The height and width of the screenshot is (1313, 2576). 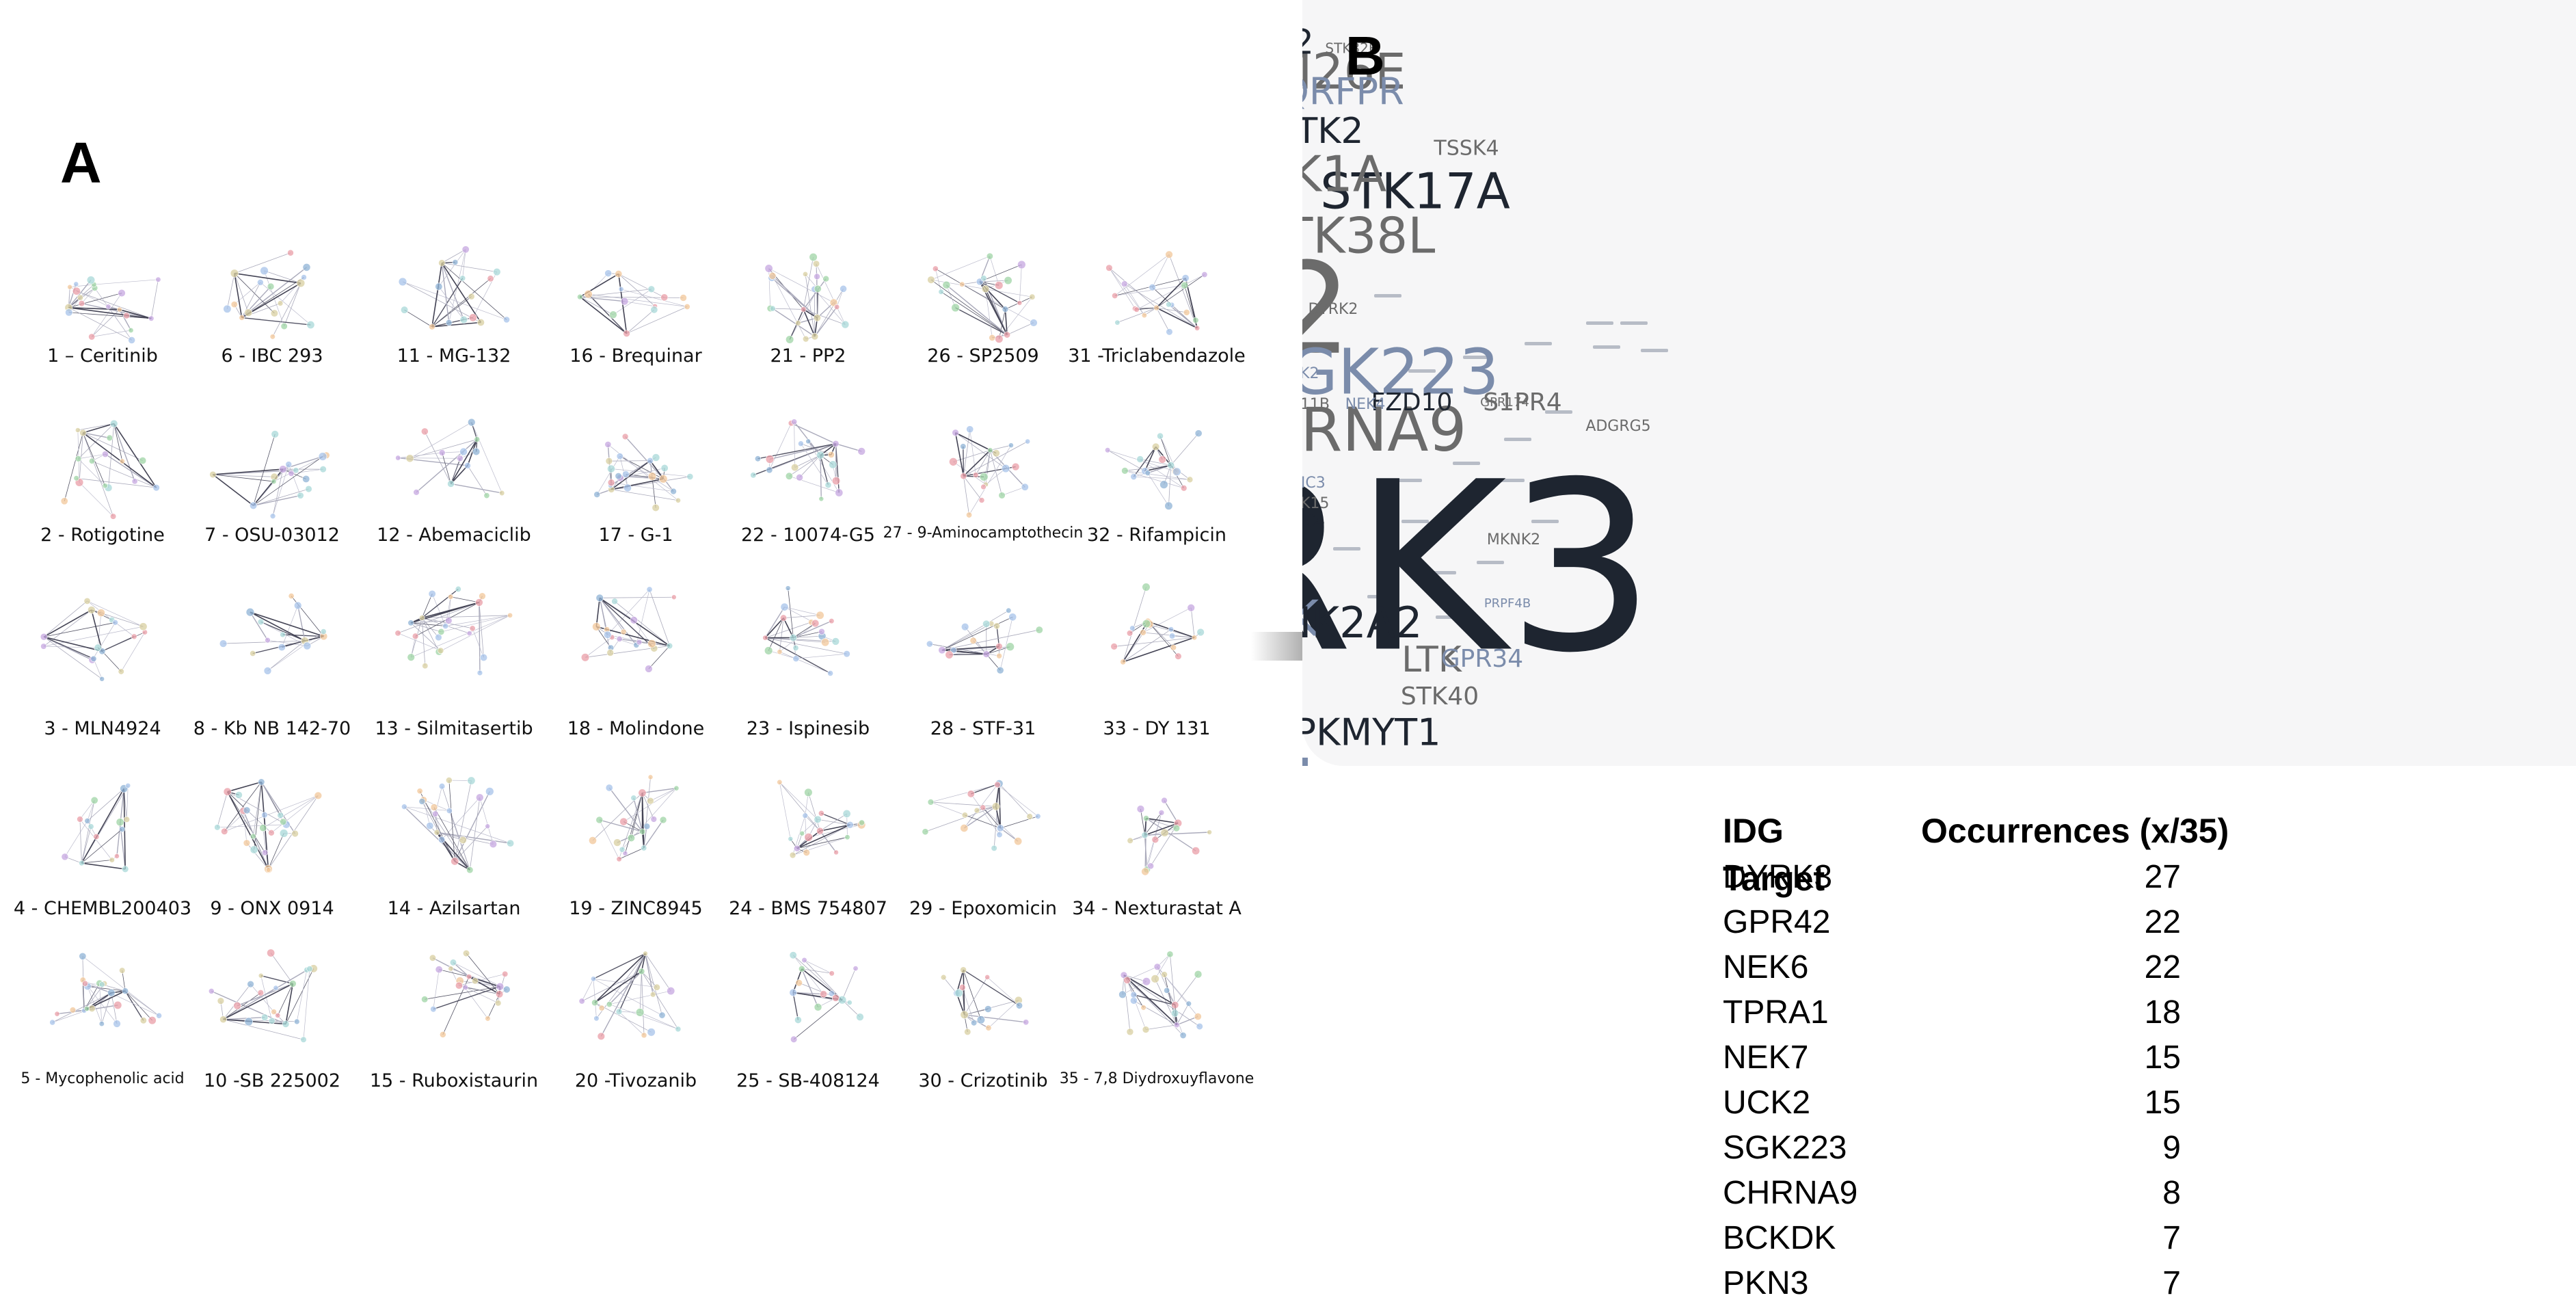 What do you see at coordinates (1311, 619) in the screenshot?
I see `cloud-word: BCKDK` at bounding box center [1311, 619].